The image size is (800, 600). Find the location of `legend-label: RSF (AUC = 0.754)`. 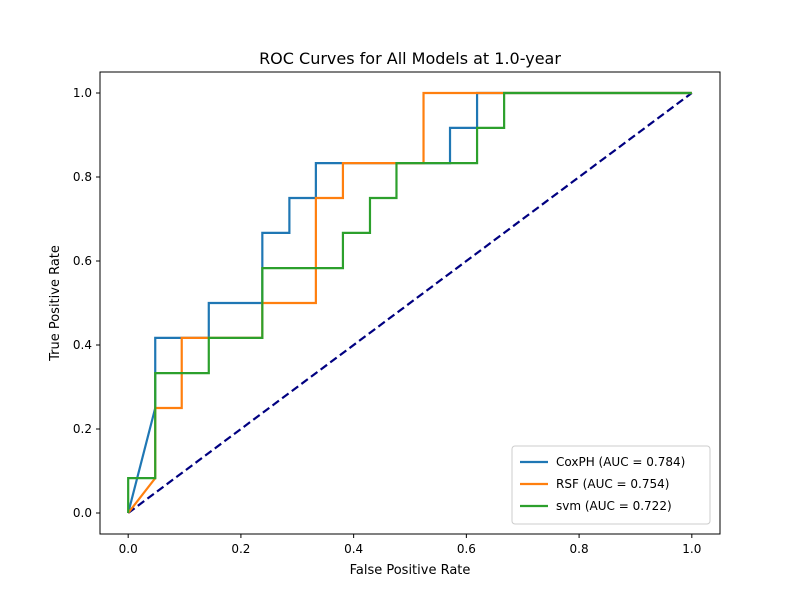

legend-label: RSF (AUC = 0.754) is located at coordinates (612, 484).